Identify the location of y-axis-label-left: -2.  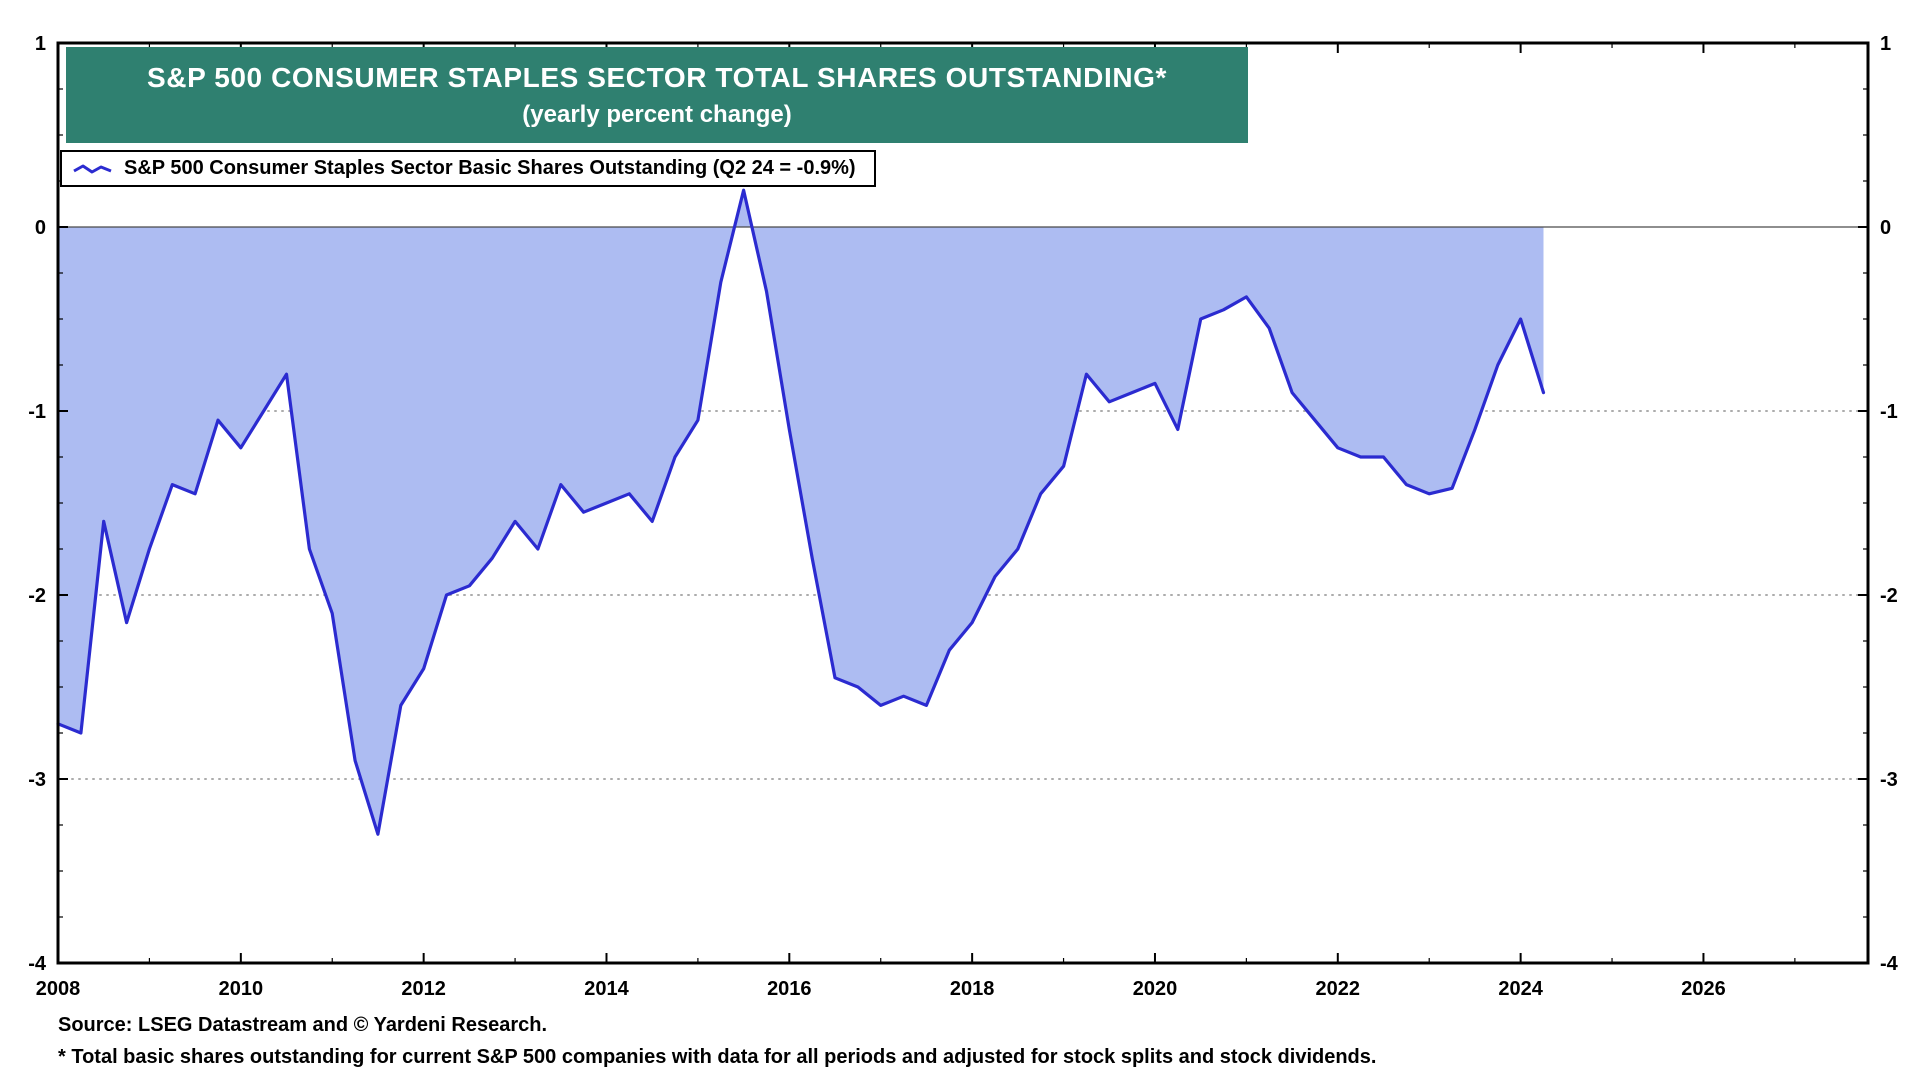
(37, 596).